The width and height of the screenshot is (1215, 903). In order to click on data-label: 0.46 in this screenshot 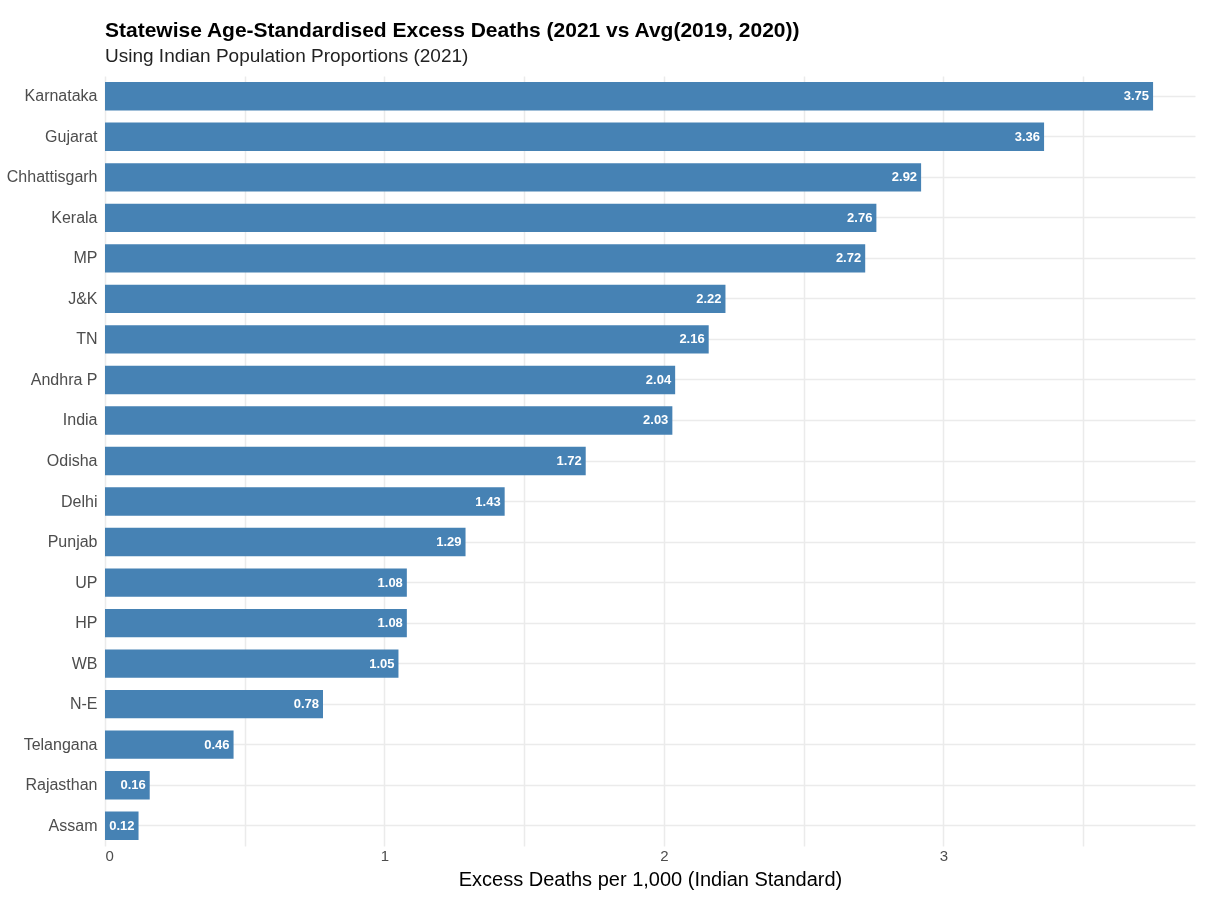, I will do `click(217, 744)`.